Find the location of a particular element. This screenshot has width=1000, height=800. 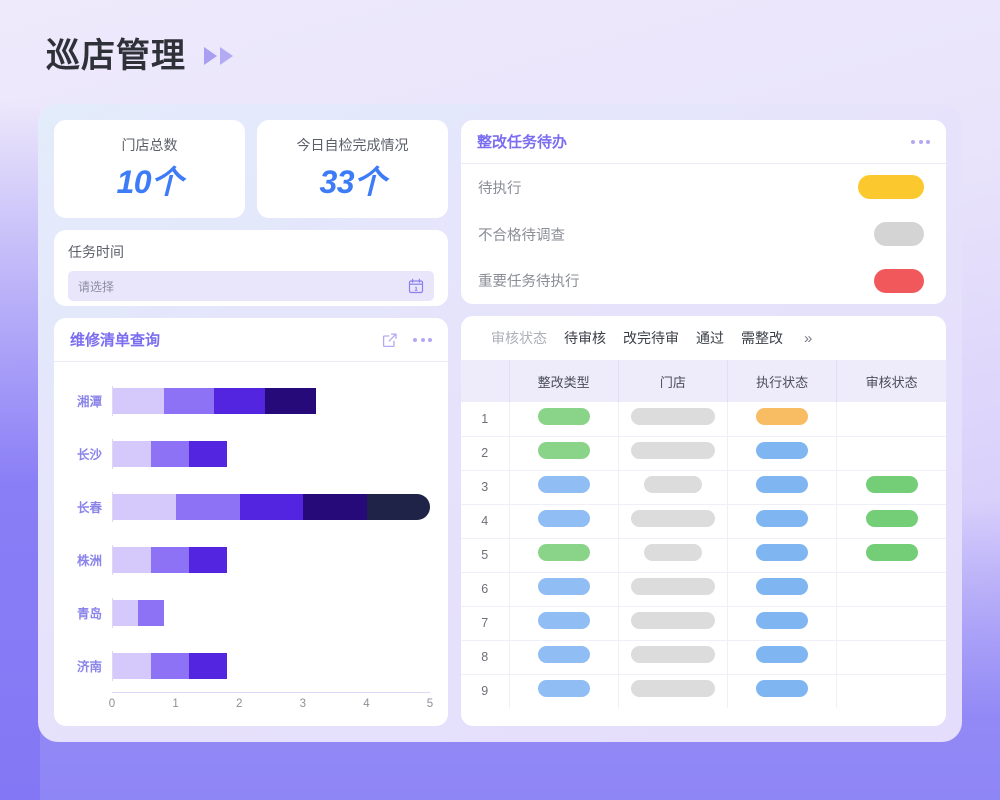

todo-row: 重要任务待执行 is located at coordinates (703, 280).